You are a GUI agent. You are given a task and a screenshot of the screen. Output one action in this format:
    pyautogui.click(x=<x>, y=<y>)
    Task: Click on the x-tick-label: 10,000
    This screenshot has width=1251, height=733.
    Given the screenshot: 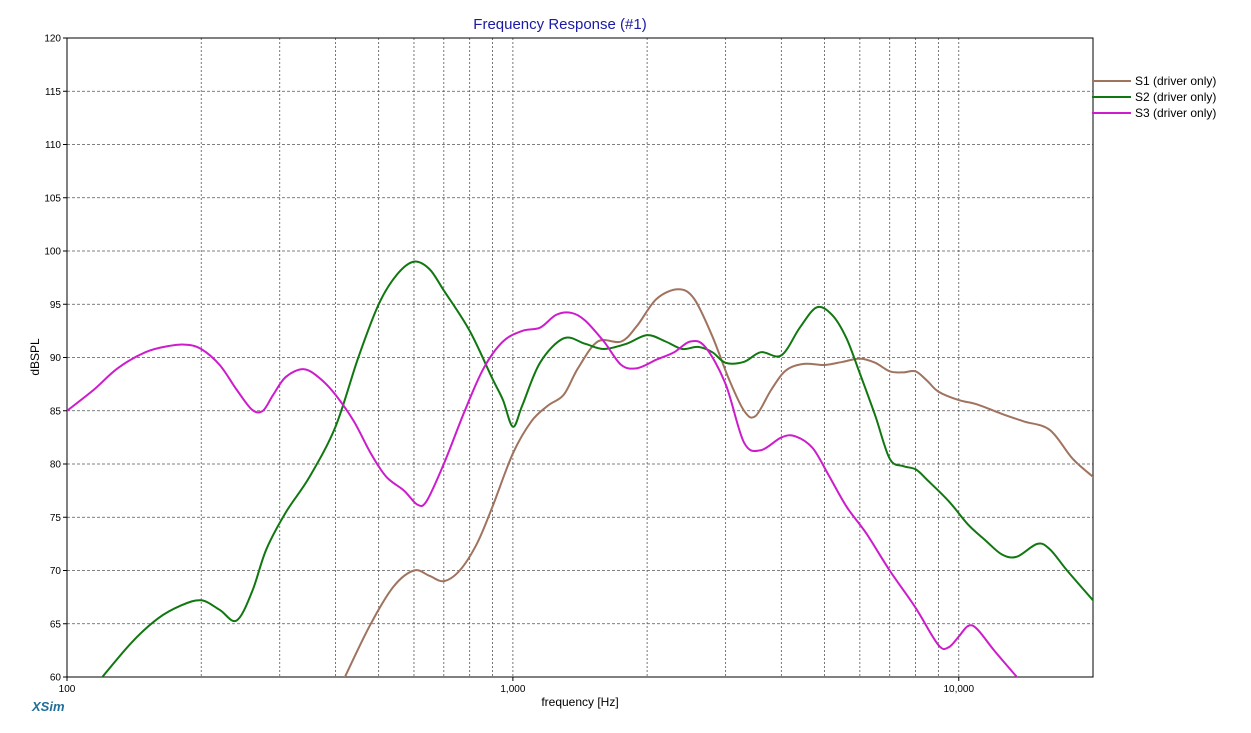 What is the action you would take?
    pyautogui.click(x=958, y=689)
    